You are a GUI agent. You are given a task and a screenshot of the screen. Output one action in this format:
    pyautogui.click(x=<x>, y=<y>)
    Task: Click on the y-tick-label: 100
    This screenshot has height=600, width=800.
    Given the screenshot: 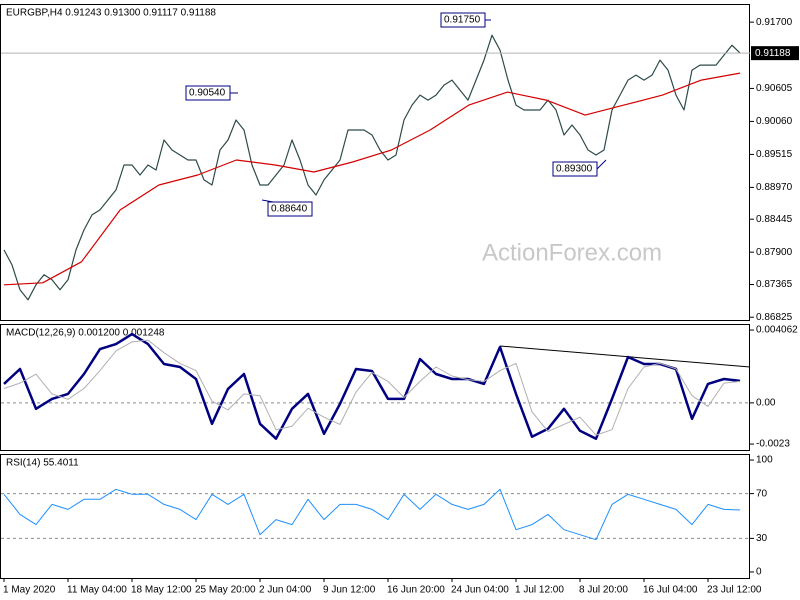 What is the action you would take?
    pyautogui.click(x=764, y=460)
    